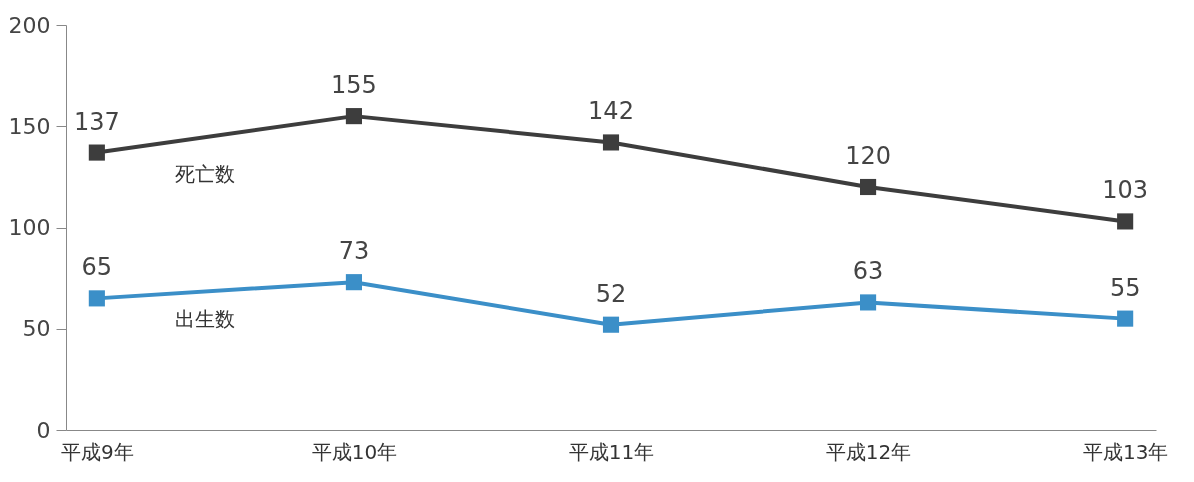 The height and width of the screenshot is (482, 1194). I want to click on data-label: 65, so click(97, 267).